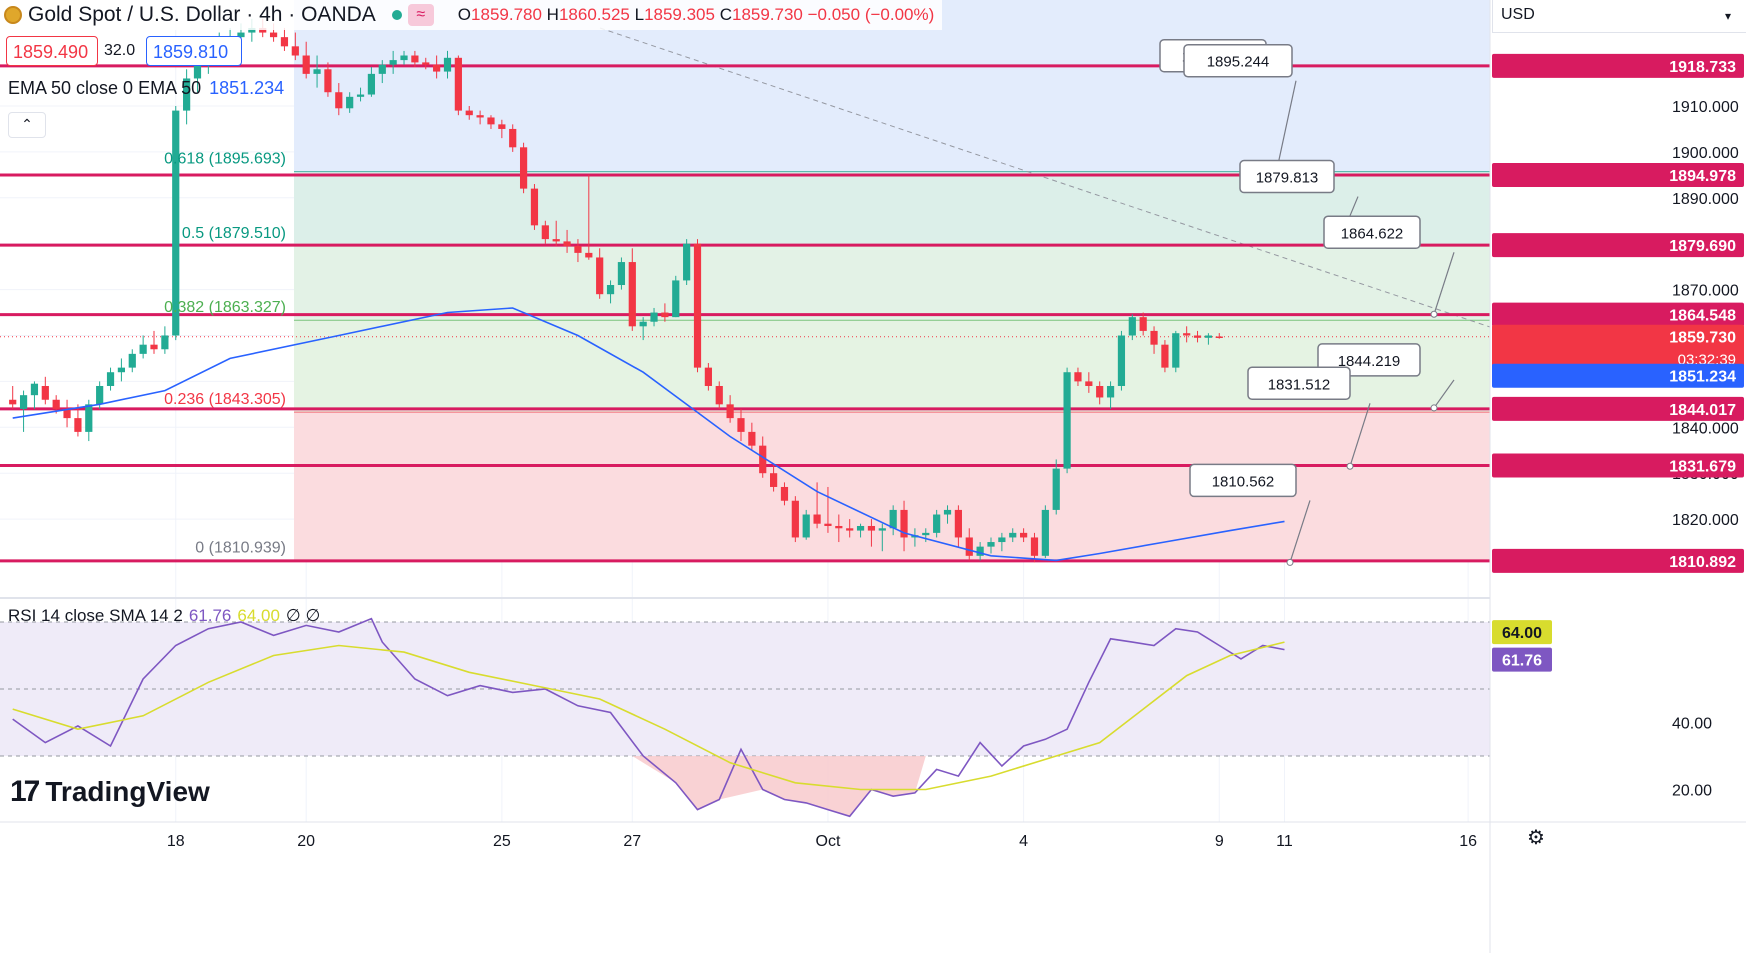 This screenshot has width=1746, height=953. I want to click on time-tick-label: 16, so click(1468, 841).